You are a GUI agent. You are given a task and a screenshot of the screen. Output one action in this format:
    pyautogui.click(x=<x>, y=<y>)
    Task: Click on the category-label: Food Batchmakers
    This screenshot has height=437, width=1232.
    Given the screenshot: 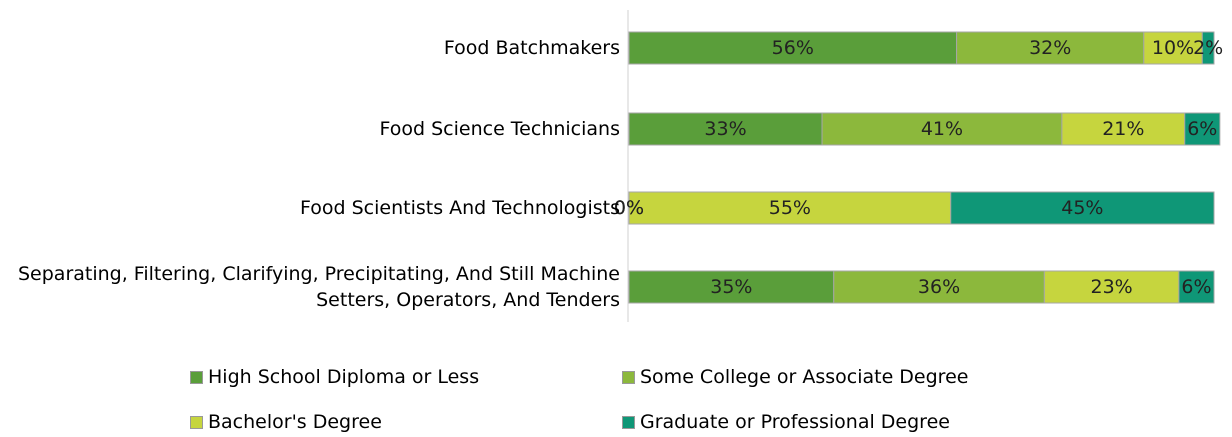 What is the action you would take?
    pyautogui.click(x=531, y=48)
    